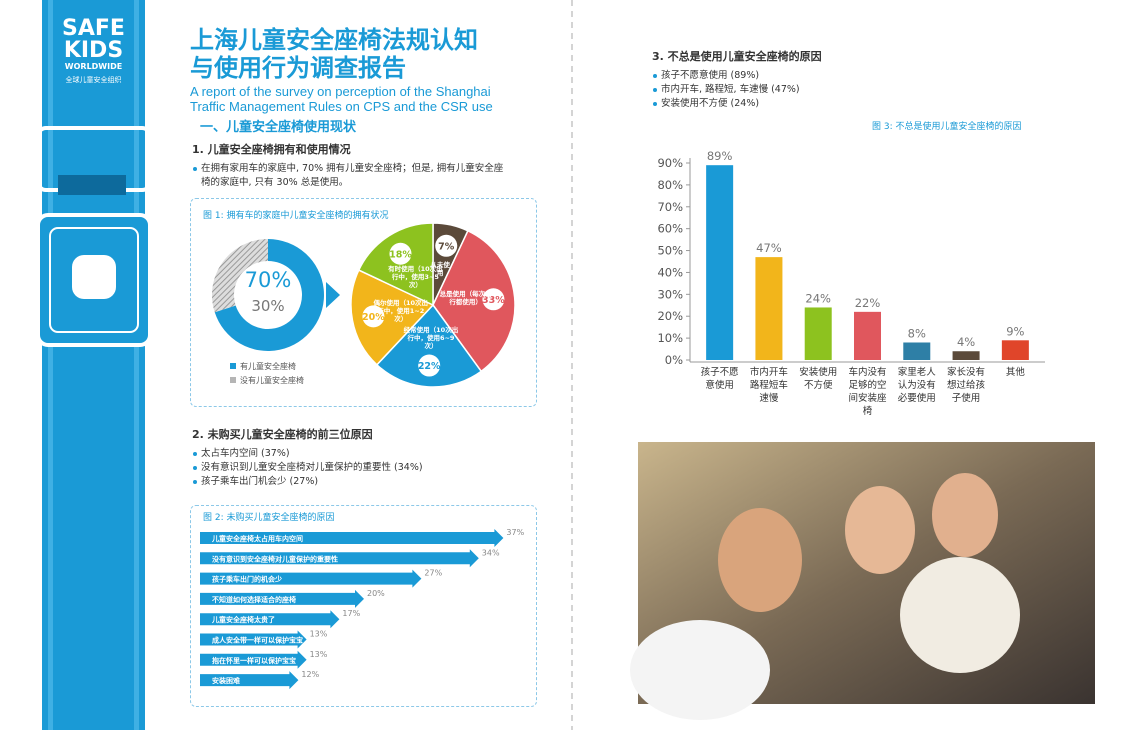 The width and height of the screenshot is (1143, 730). What do you see at coordinates (670, 163) in the screenshot?
I see `y-tick-label: 90%` at bounding box center [670, 163].